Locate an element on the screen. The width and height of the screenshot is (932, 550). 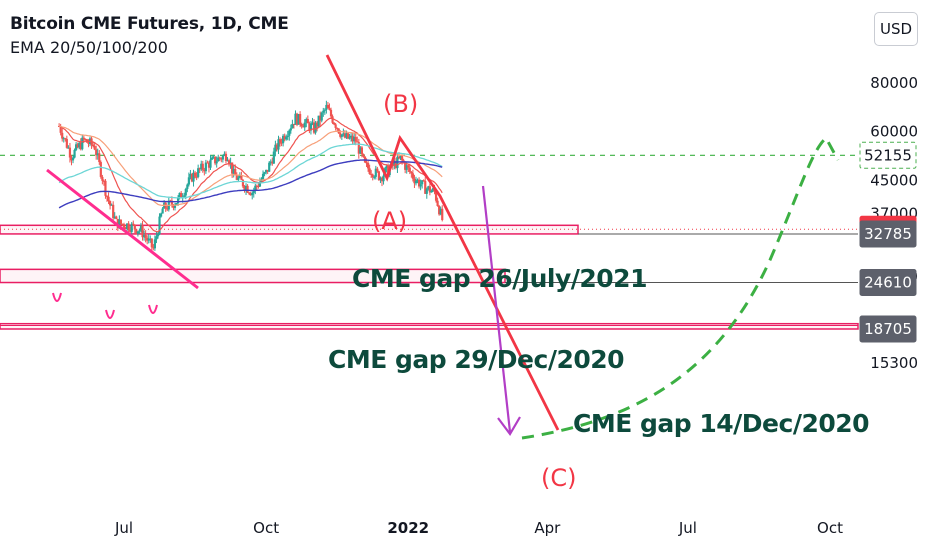
cme-gap-label: CME gap 29/Dec/2020 is located at coordinates (476, 359).